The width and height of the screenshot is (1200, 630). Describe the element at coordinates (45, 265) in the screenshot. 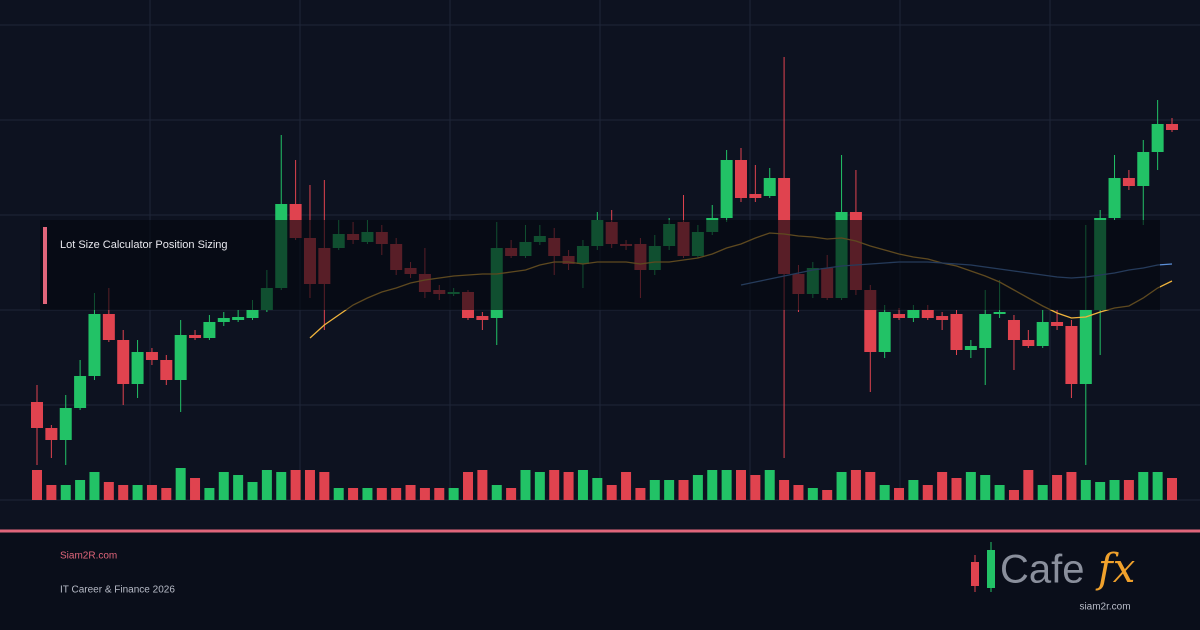

I see `title-accent` at that location.